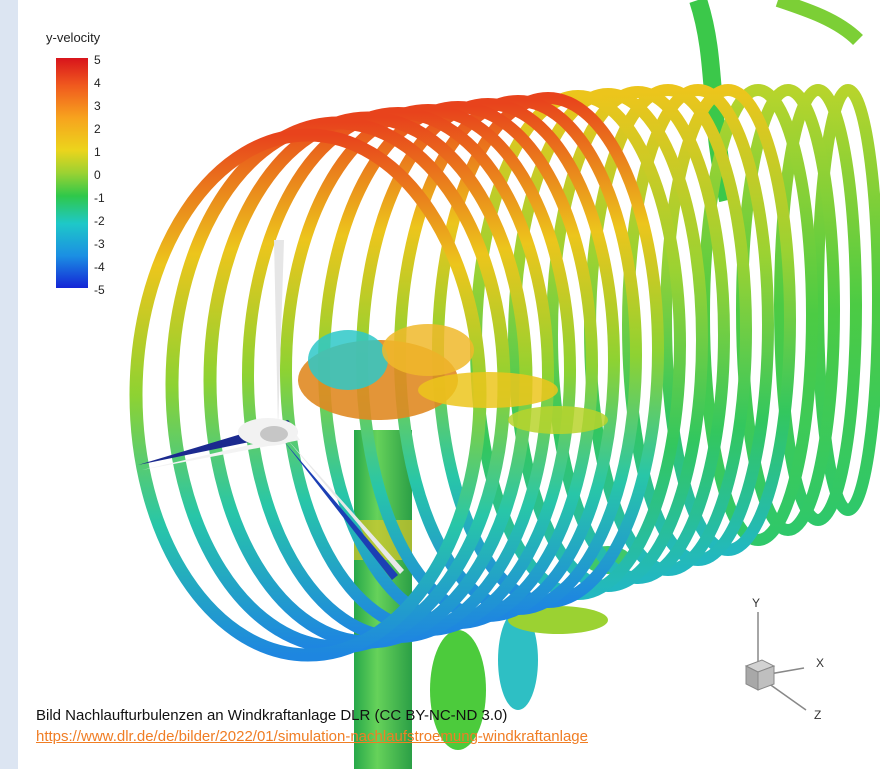 The width and height of the screenshot is (880, 769). I want to click on legend-tick: -2, so click(99, 221).